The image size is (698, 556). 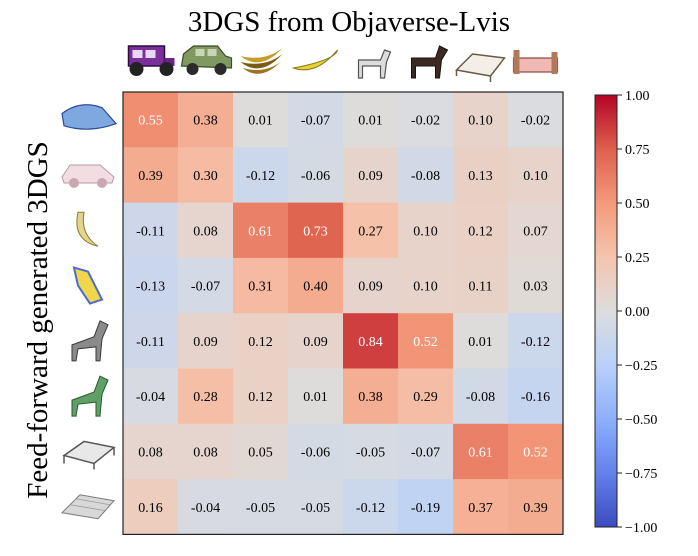 I want to click on cell-value-label: 0.05, so click(x=260, y=452).